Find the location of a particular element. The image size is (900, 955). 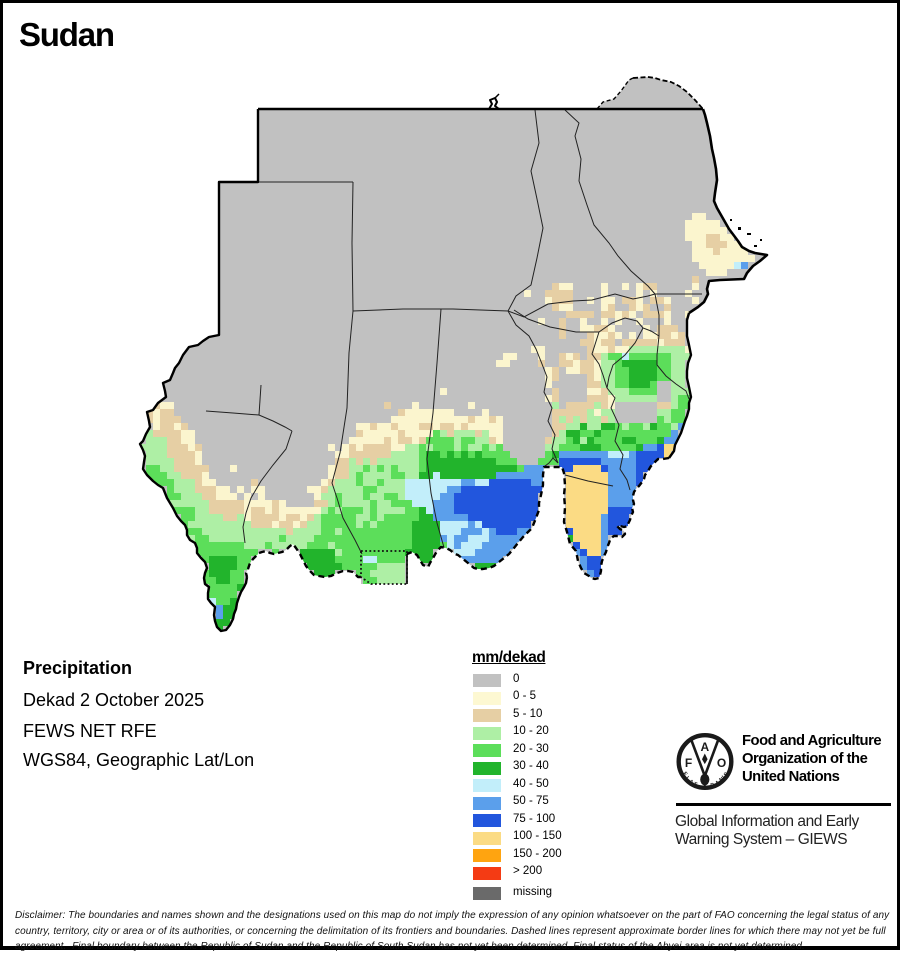

svg-text: T is located at coordinates (696, 785).